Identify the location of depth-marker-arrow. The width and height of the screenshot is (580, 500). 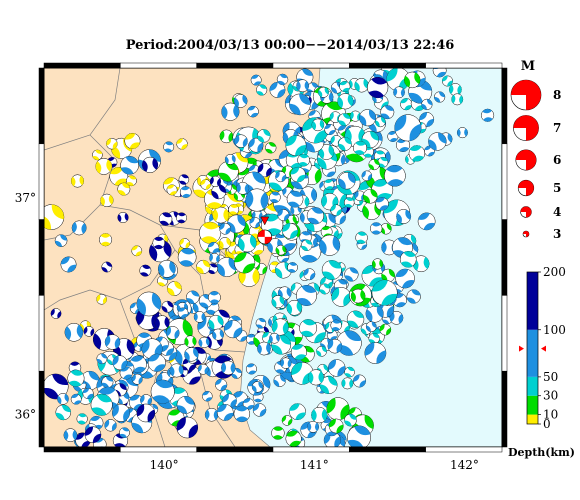
(543, 348).